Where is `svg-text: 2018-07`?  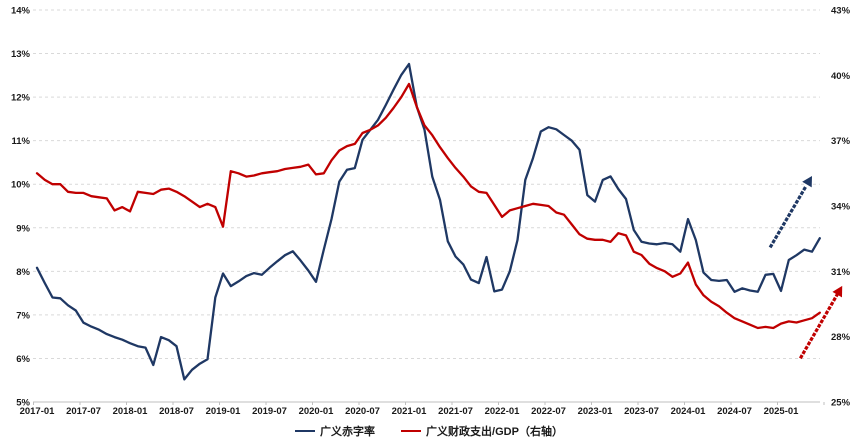 svg-text: 2018-07 is located at coordinates (176, 411).